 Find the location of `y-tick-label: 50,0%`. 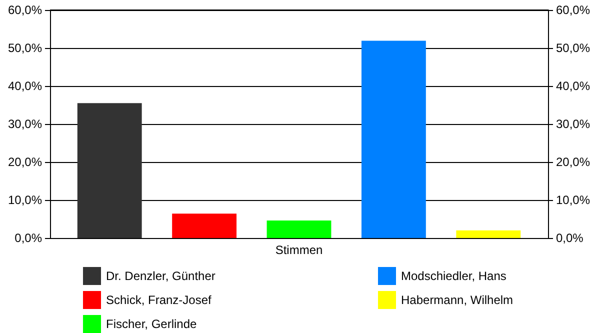

y-tick-label: 50,0% is located at coordinates (25, 48).